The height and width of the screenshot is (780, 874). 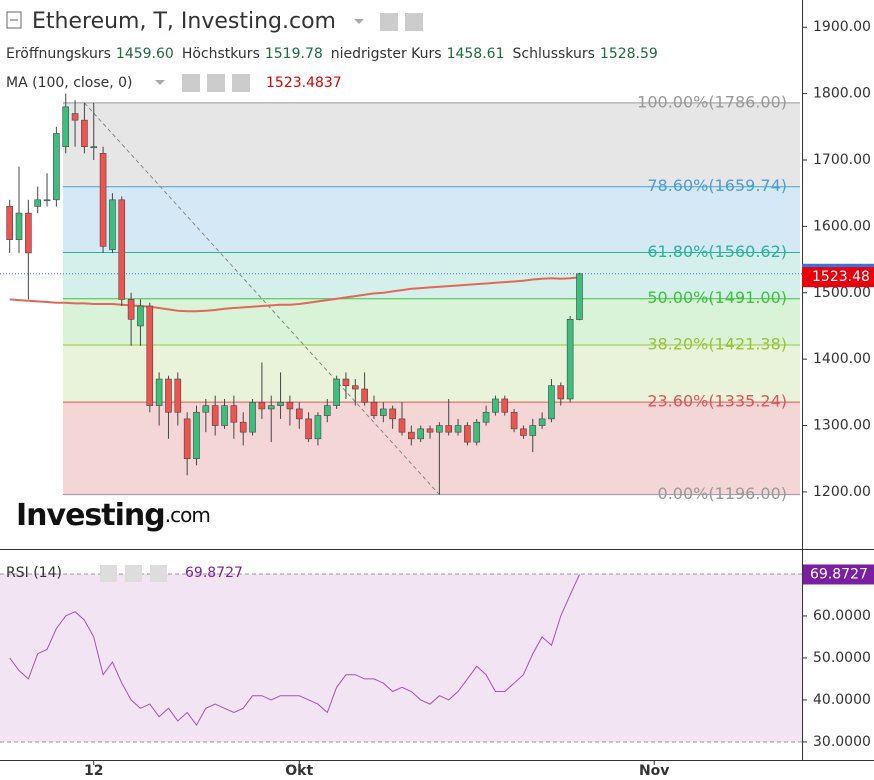 What do you see at coordinates (717, 297) in the screenshot?
I see `fib-label: 50.00%(1491.00)` at bounding box center [717, 297].